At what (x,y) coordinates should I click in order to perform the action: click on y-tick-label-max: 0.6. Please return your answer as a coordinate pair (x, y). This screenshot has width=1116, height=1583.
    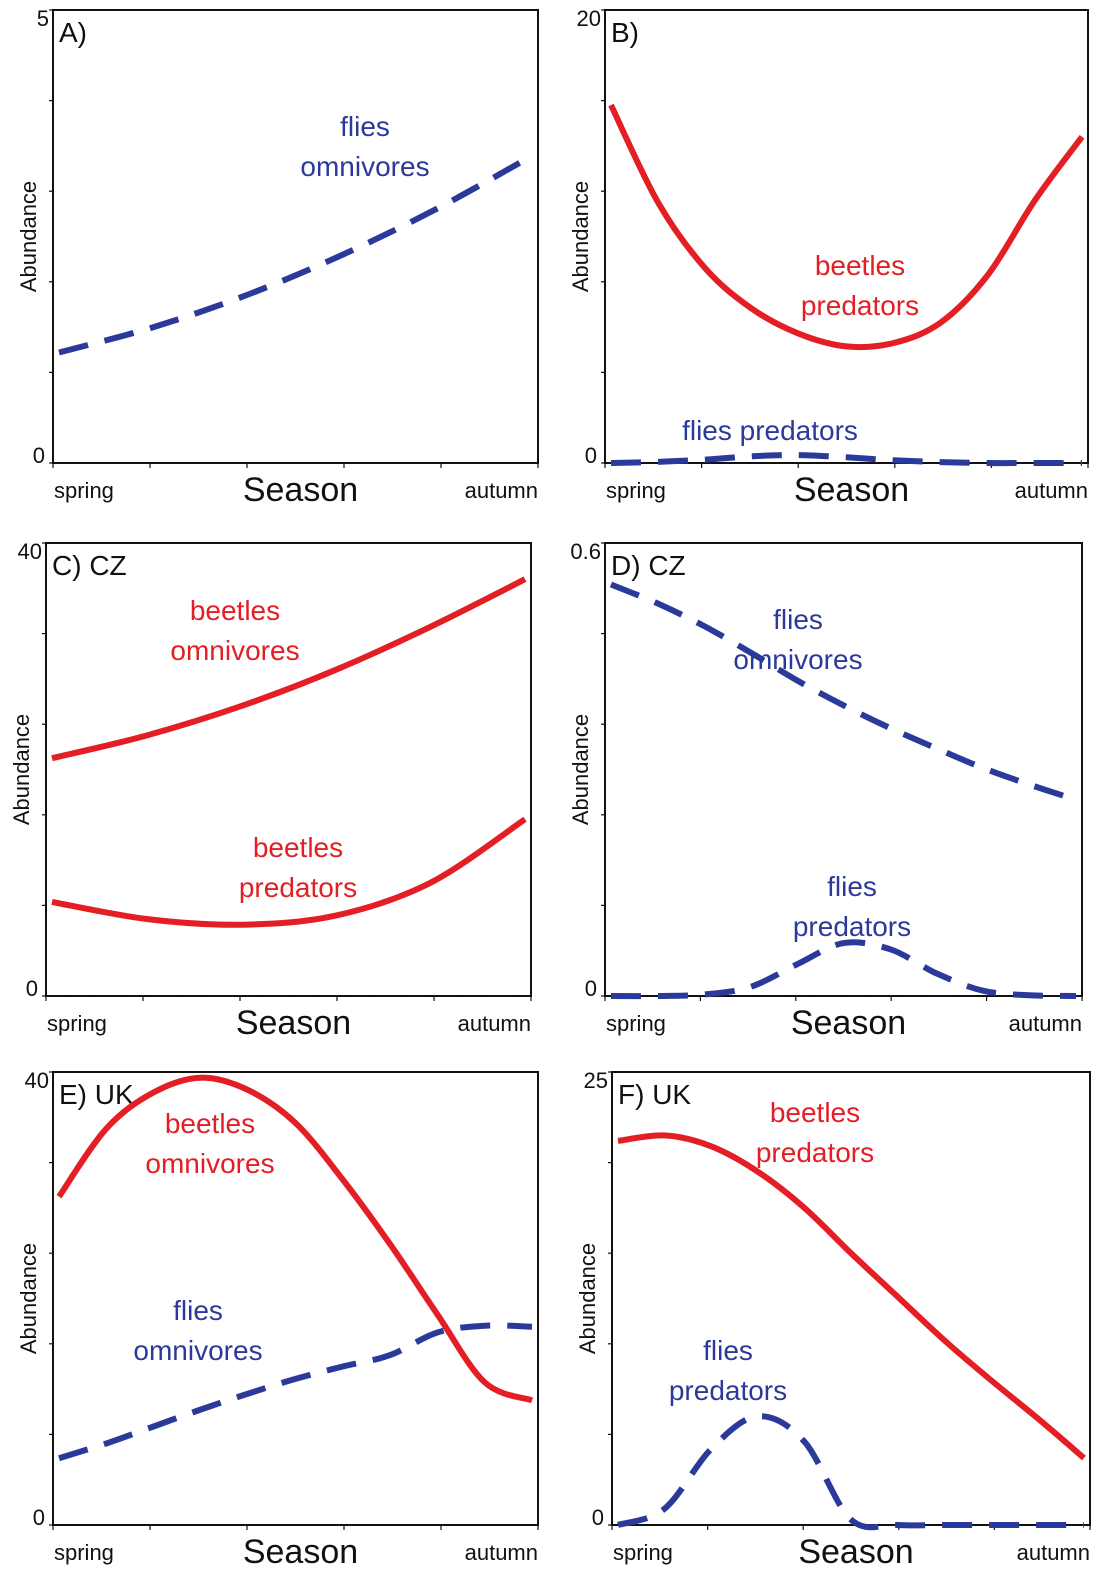
    Looking at the image, I should click on (585, 551).